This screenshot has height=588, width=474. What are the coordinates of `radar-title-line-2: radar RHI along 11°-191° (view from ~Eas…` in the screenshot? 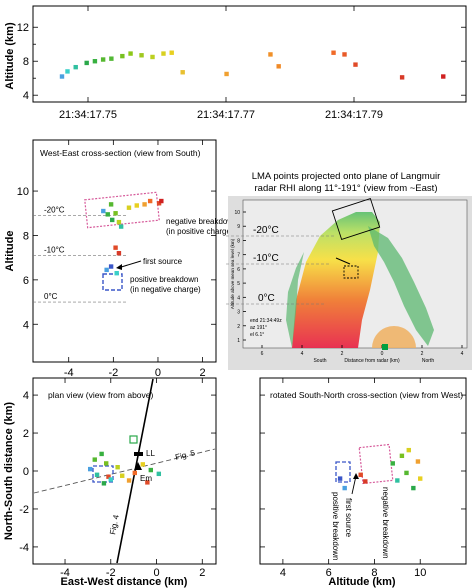 It's located at (346, 188).